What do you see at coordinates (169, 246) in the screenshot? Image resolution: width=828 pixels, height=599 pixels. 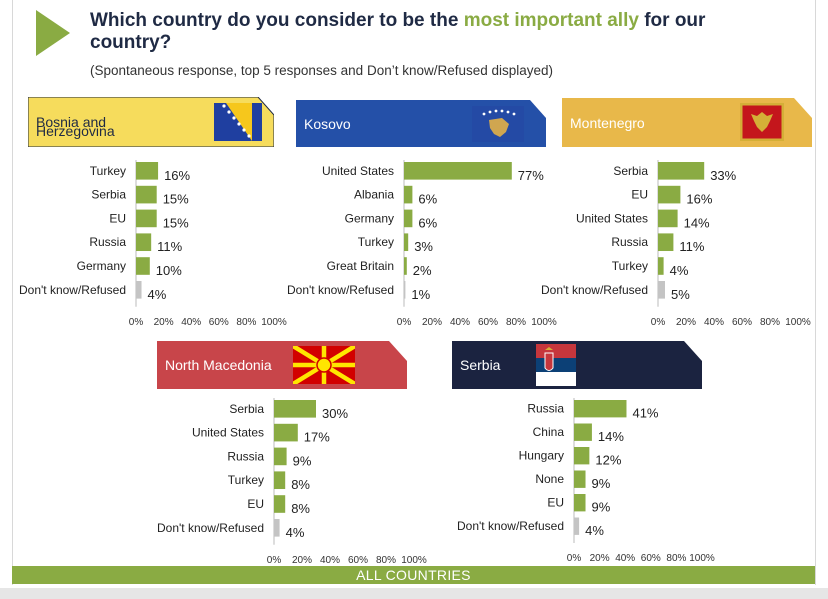 I see `data-label: 11%` at bounding box center [169, 246].